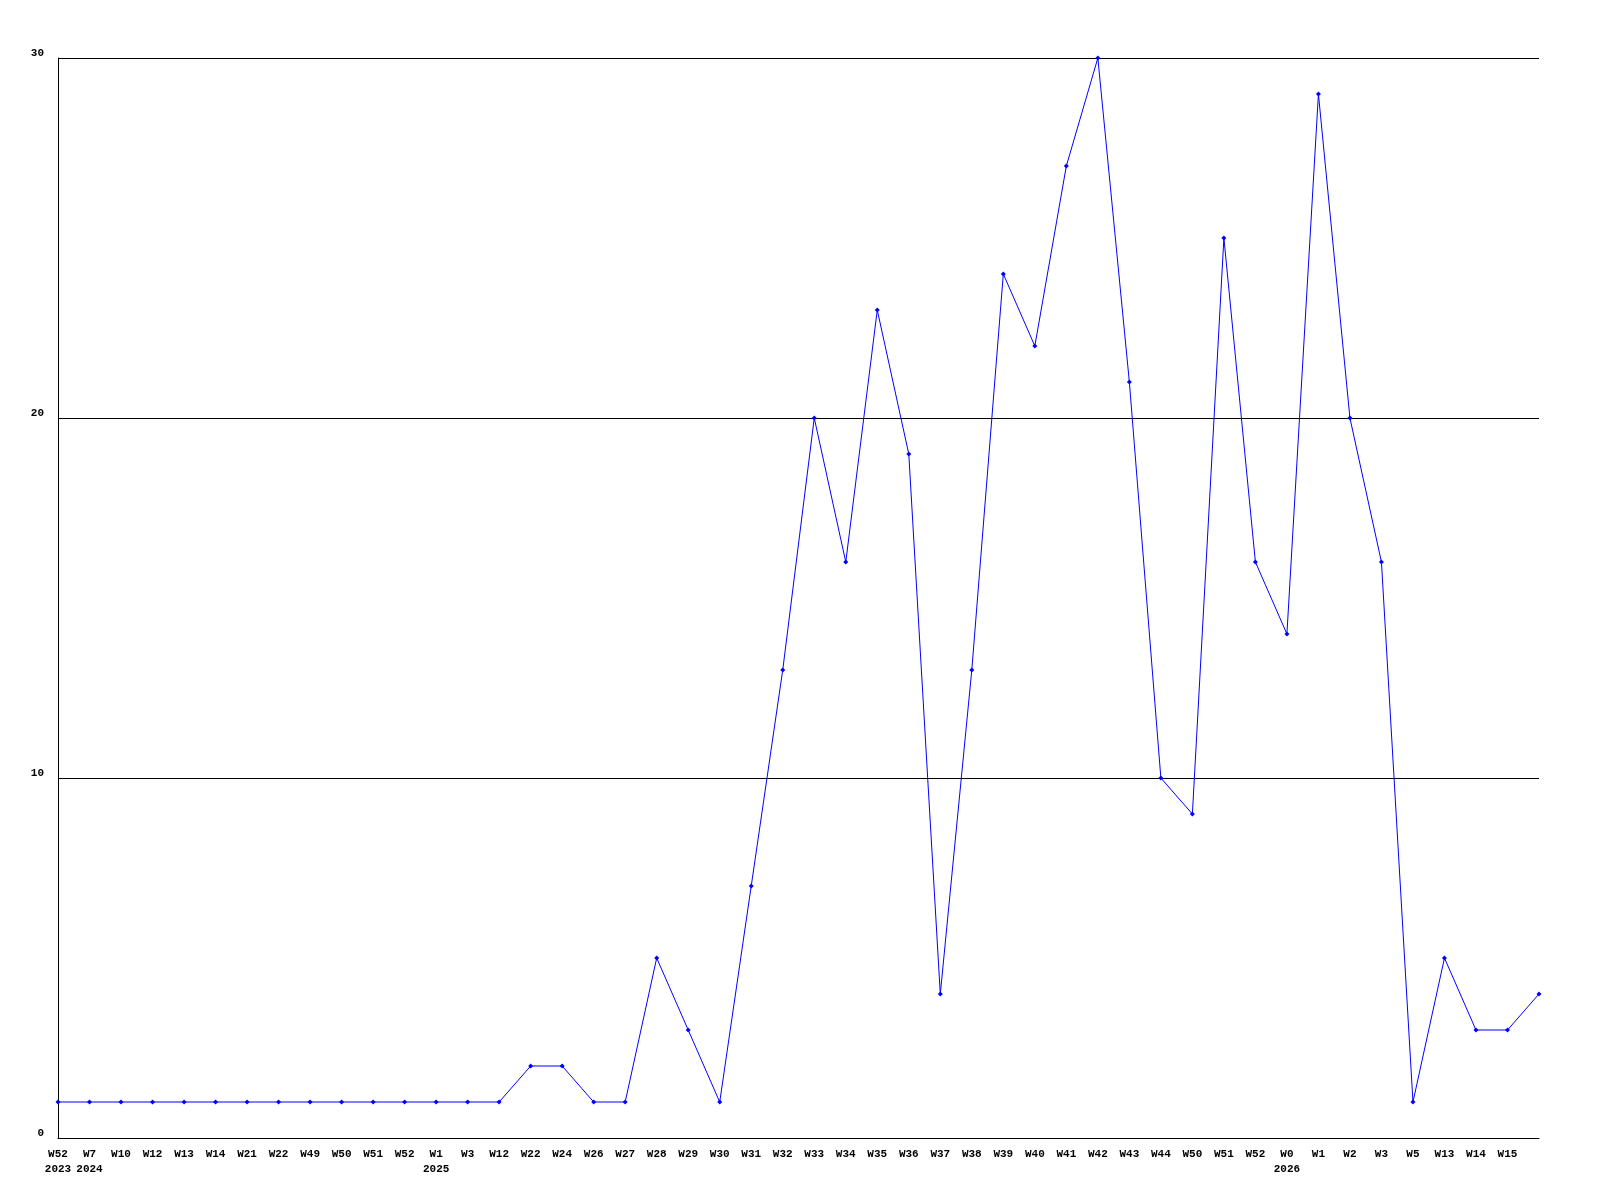  What do you see at coordinates (37, 52) in the screenshot?
I see `y-tick-label: 30` at bounding box center [37, 52].